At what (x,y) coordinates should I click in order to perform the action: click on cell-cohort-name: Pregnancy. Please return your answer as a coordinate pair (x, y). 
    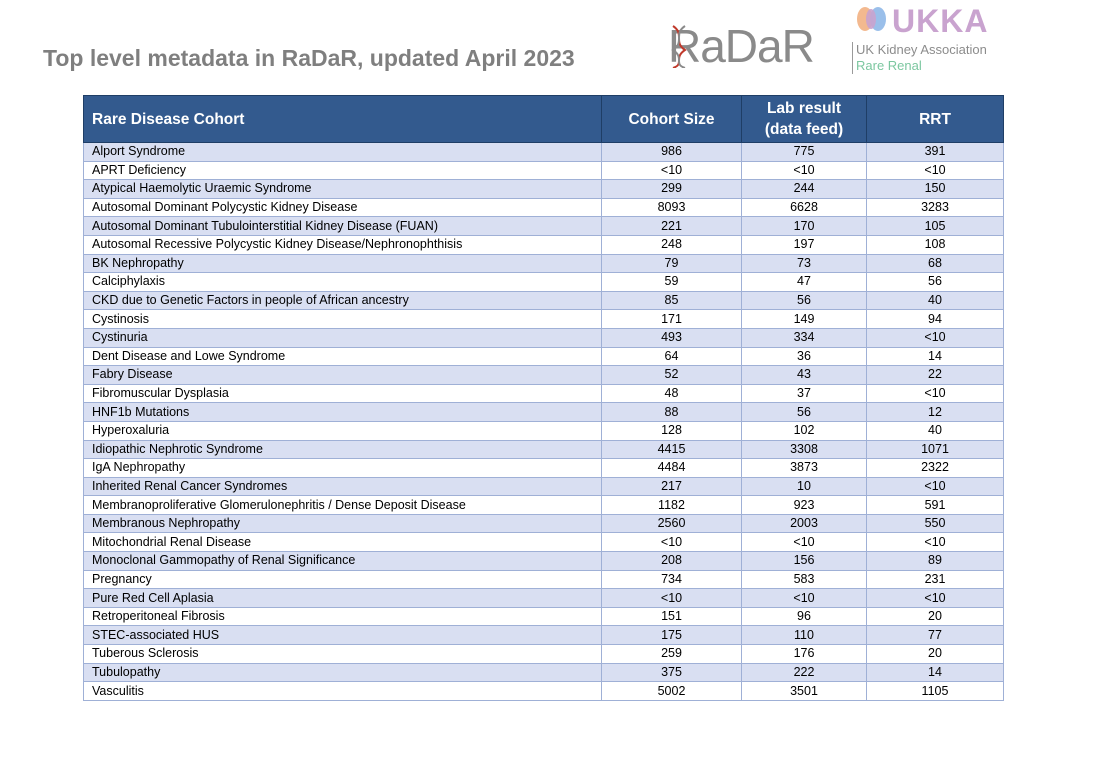
    Looking at the image, I should click on (342, 579).